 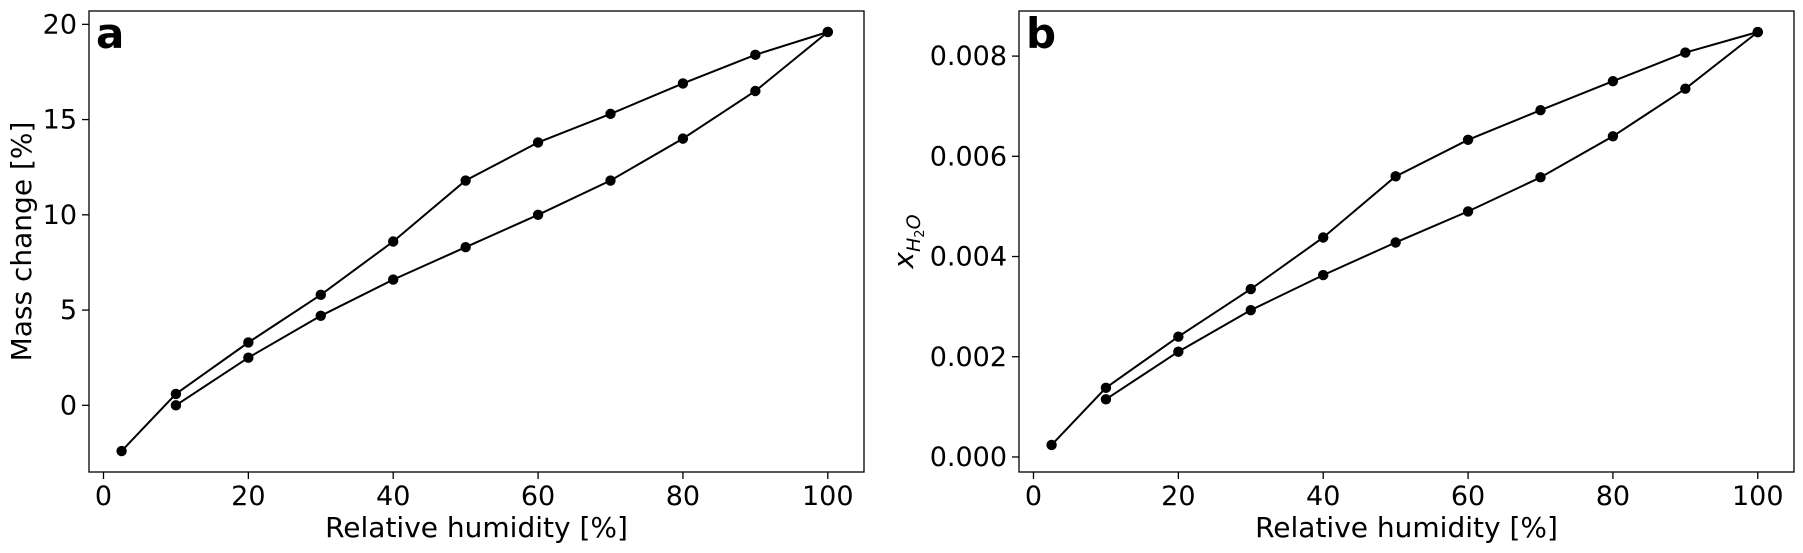 I want to click on y-tick-label: 0.008, so click(x=968, y=56).